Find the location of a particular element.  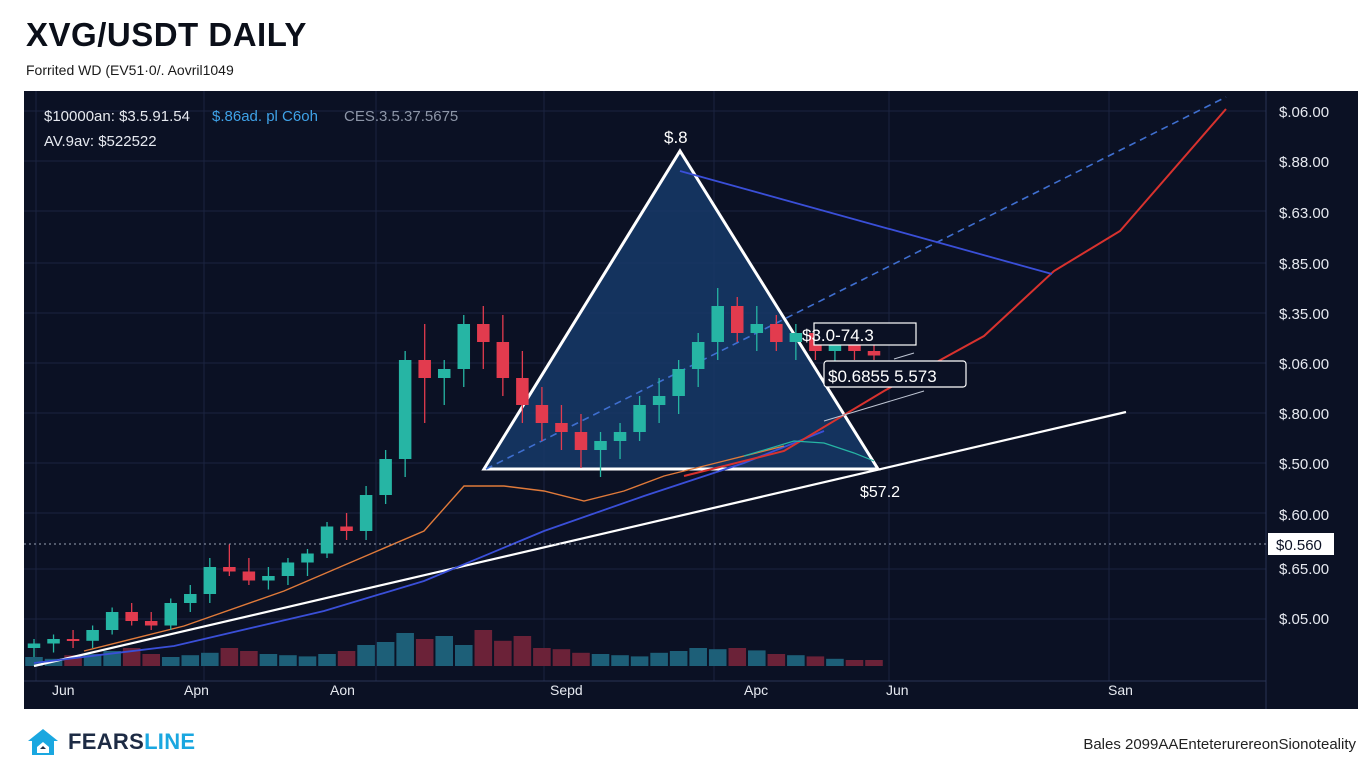

x-tick-label: Sepd is located at coordinates (566, 690).